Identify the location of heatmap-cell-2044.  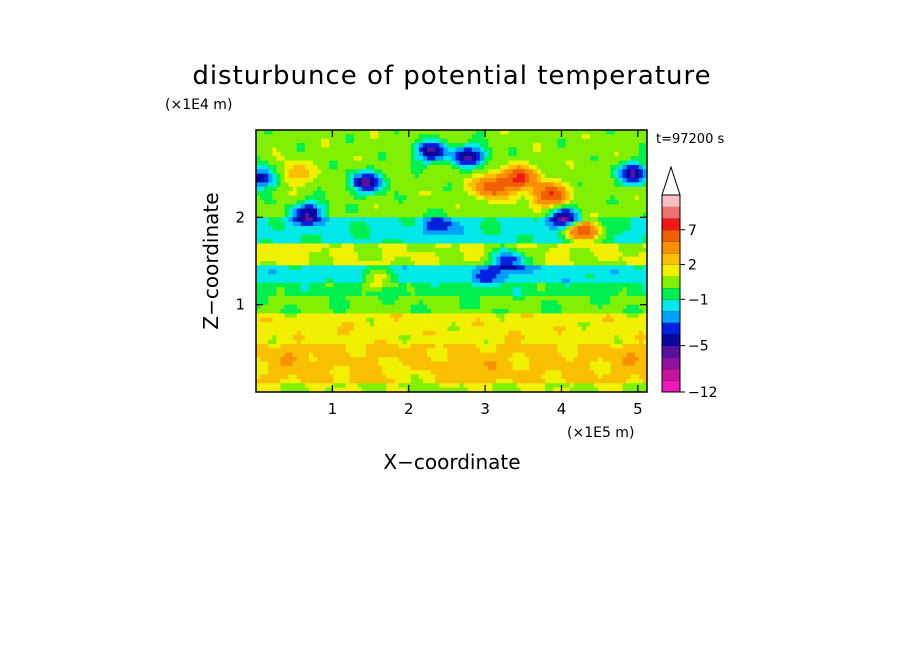
(372, 224).